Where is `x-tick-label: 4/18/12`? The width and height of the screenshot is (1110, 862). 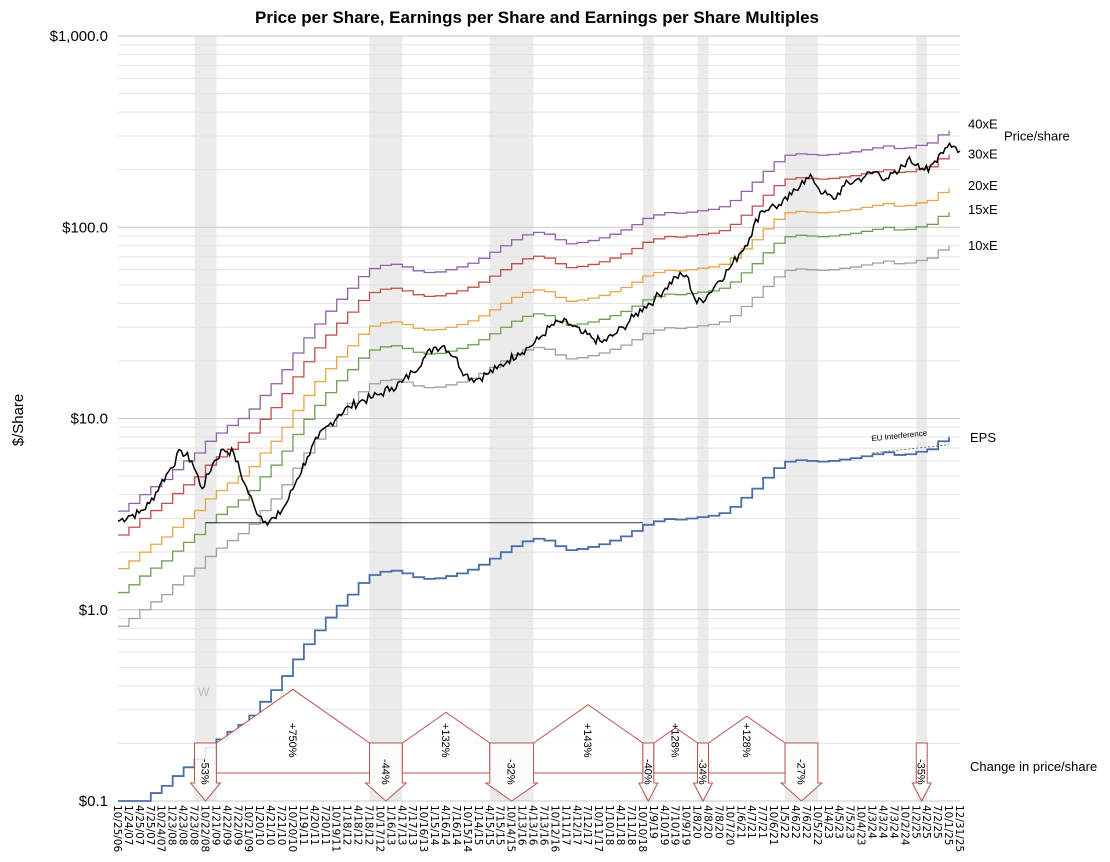
x-tick-label: 4/18/12 is located at coordinates (358, 825).